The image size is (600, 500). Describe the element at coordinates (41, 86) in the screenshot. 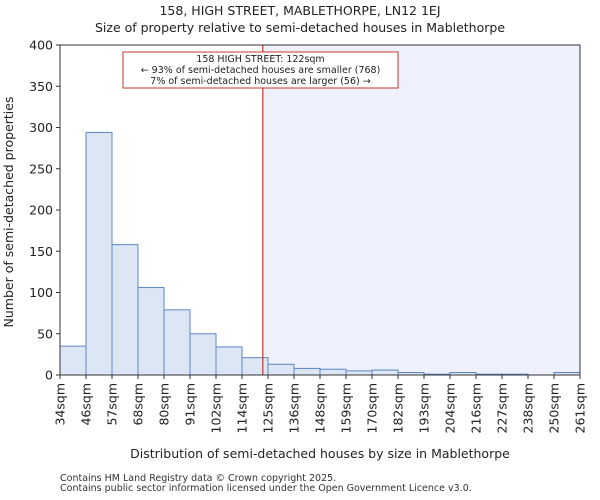

I see `y-tick-label: 350` at that location.